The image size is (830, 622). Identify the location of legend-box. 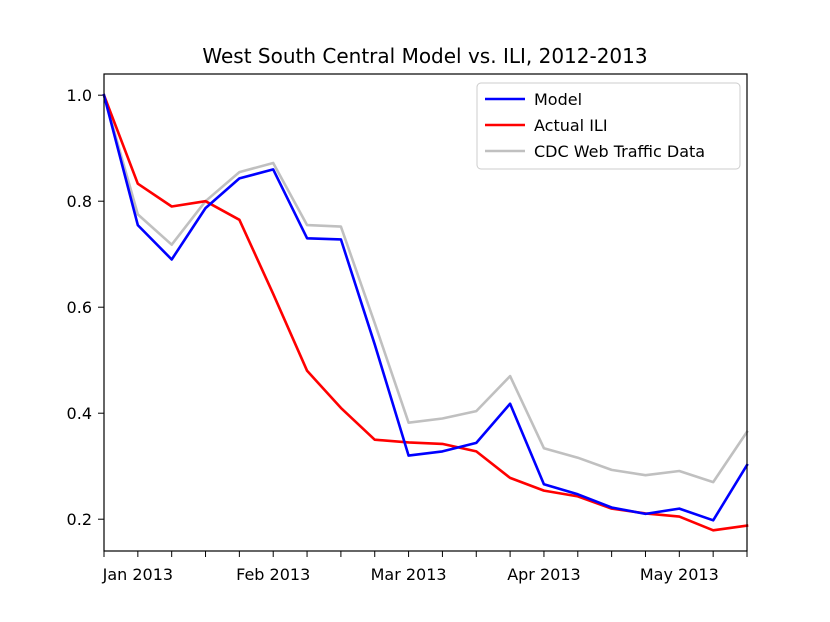
(608, 126).